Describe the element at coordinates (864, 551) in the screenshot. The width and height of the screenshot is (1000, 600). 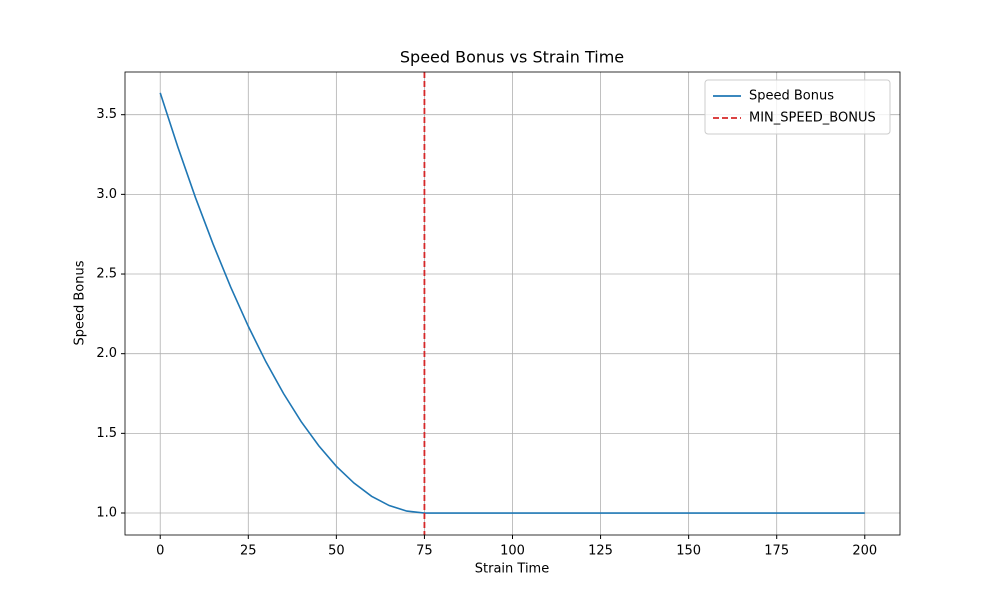
I see `x-tick-label: 200` at that location.